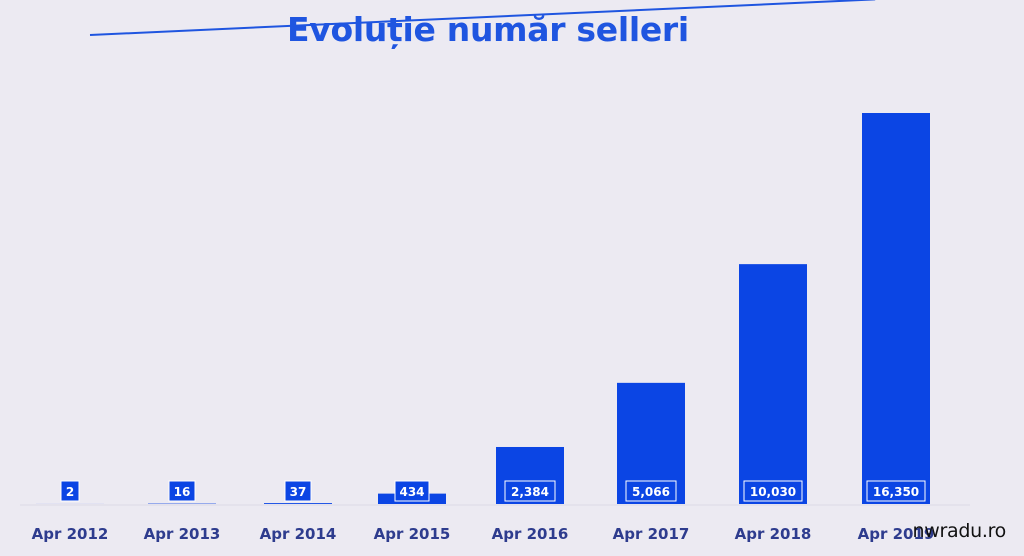  What do you see at coordinates (182, 534) in the screenshot?
I see `x-tick-label: Apr 2013` at bounding box center [182, 534].